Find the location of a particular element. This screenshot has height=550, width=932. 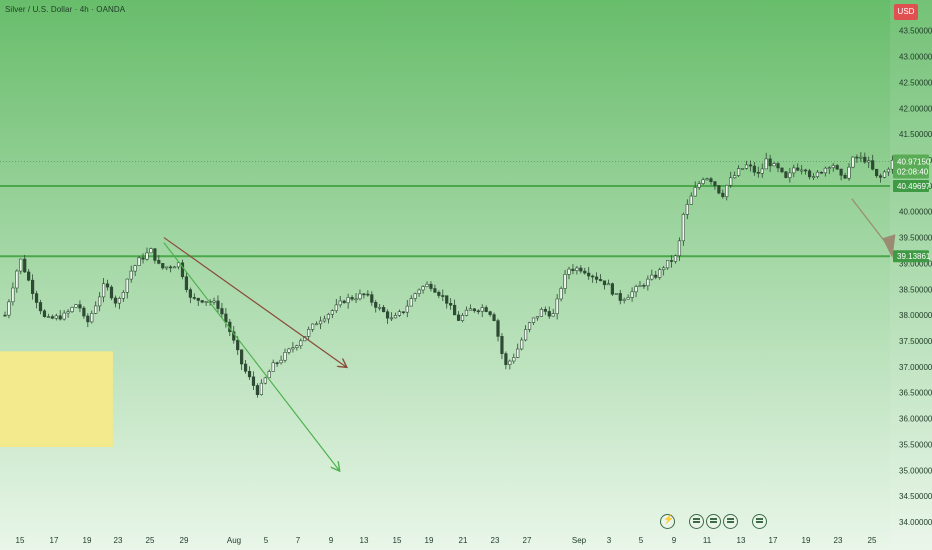

current-price-tag is located at coordinates (911, 166).